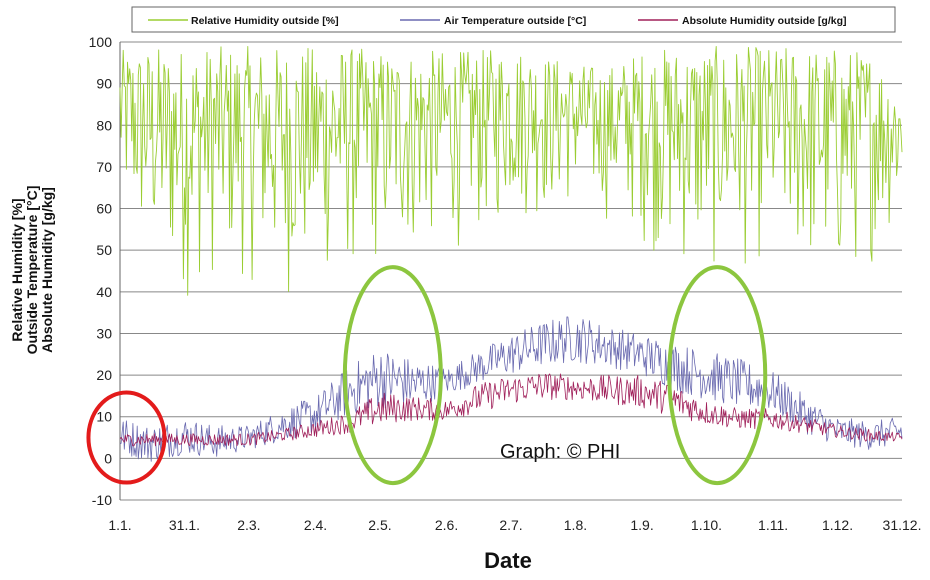  Describe the element at coordinates (102, 500) in the screenshot. I see `y-tick-label: -10` at that location.